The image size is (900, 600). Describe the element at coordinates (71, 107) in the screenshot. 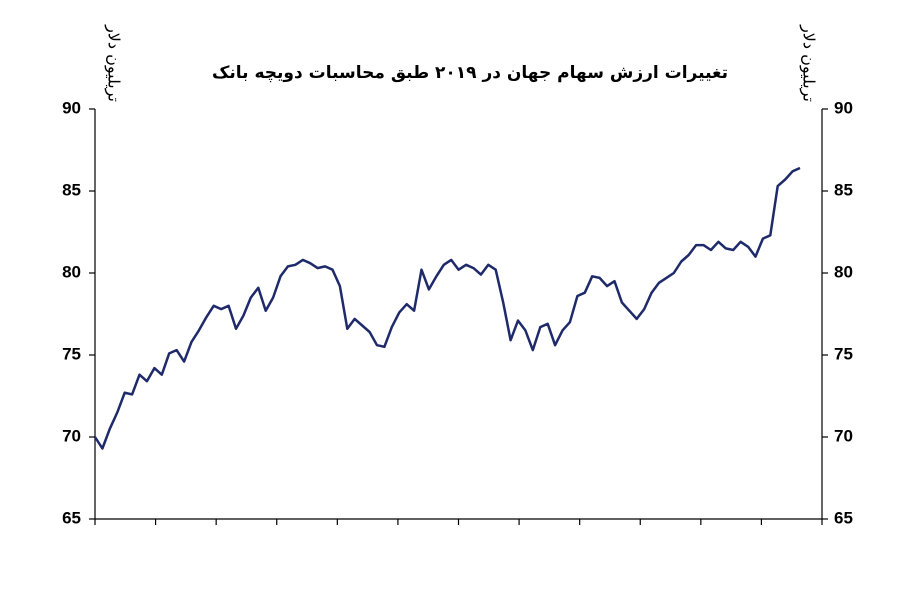

I see `y-tick-label: 90` at that location.